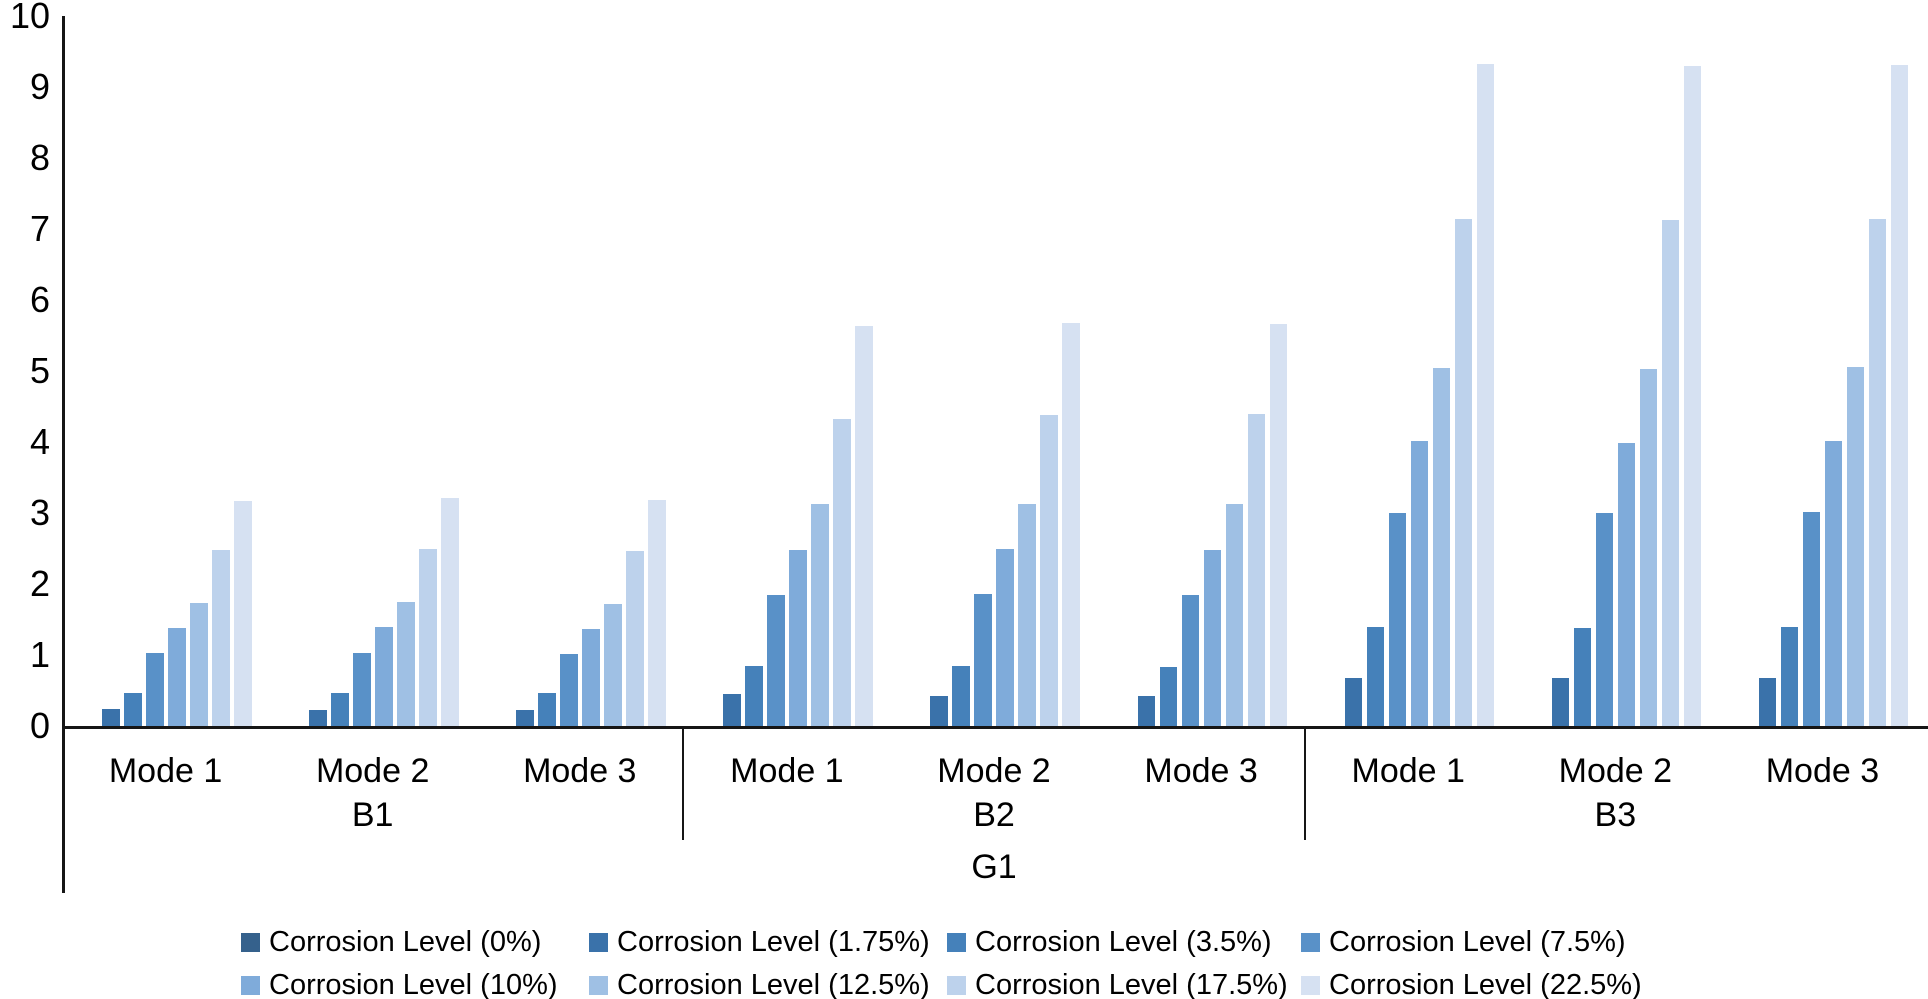 This screenshot has width=1928, height=999. I want to click on y-tick-label: 3, so click(39, 512).